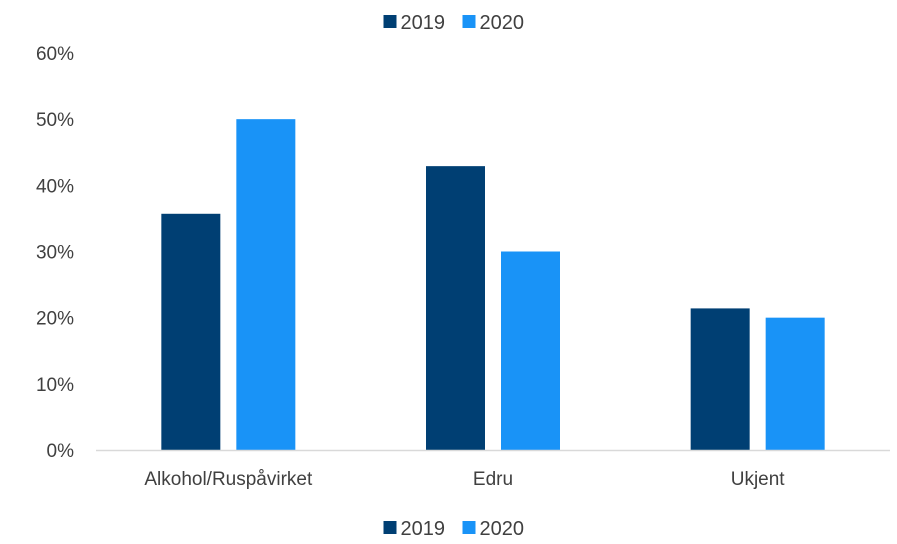  Describe the element at coordinates (455, 308) in the screenshot. I see `bar-2019-edru` at that location.